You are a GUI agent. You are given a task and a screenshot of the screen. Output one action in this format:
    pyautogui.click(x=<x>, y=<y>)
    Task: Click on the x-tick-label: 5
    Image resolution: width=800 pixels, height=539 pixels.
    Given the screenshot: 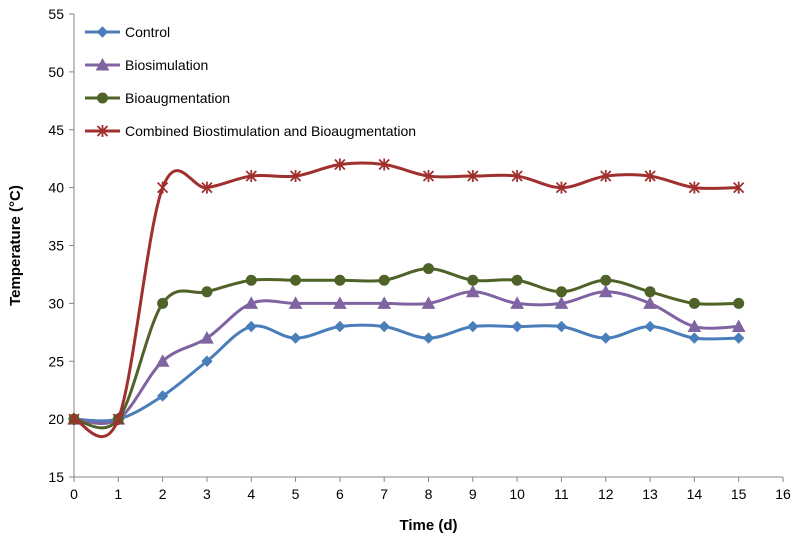 What is the action you would take?
    pyautogui.click(x=296, y=494)
    